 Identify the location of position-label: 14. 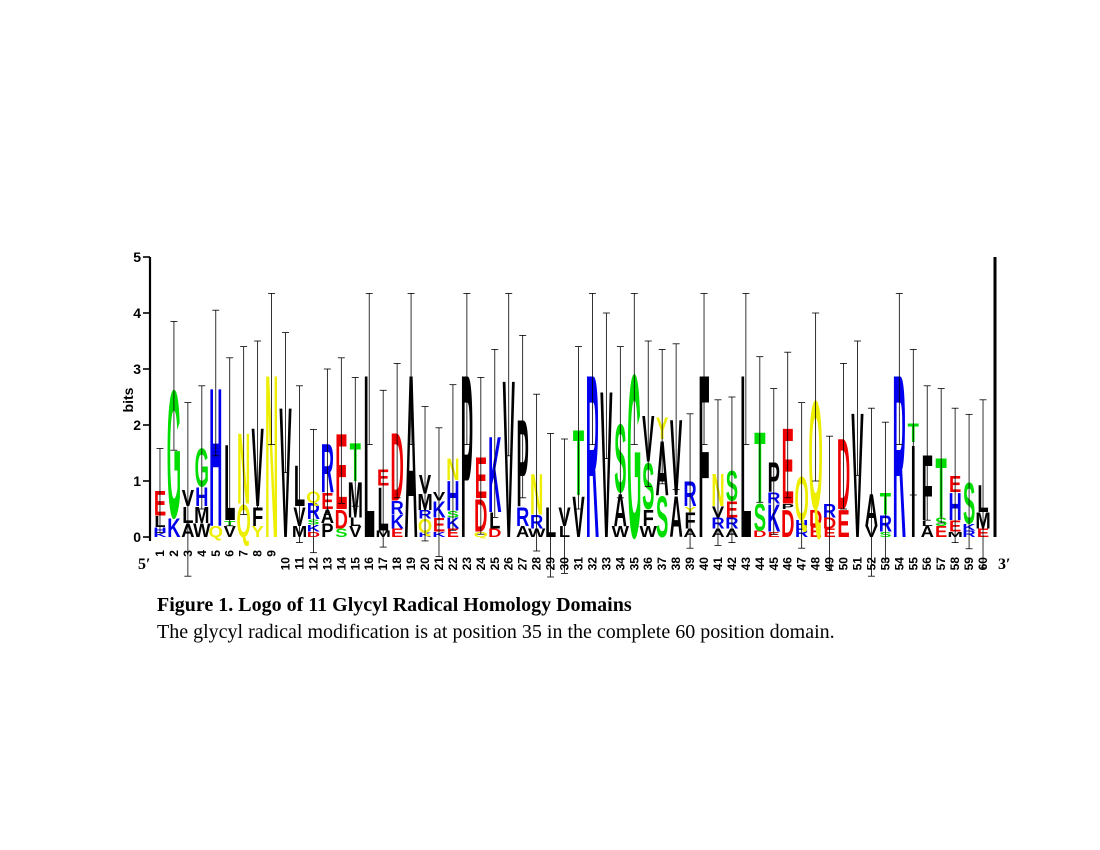
(341, 564).